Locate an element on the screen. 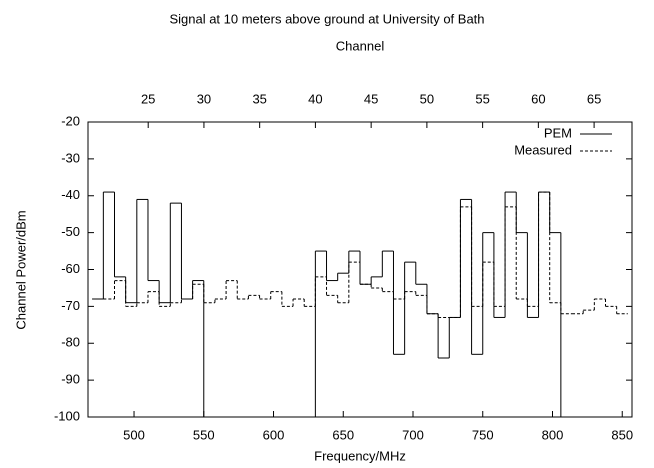 The image size is (654, 468). y-tick-label: -100 is located at coordinates (67, 415).